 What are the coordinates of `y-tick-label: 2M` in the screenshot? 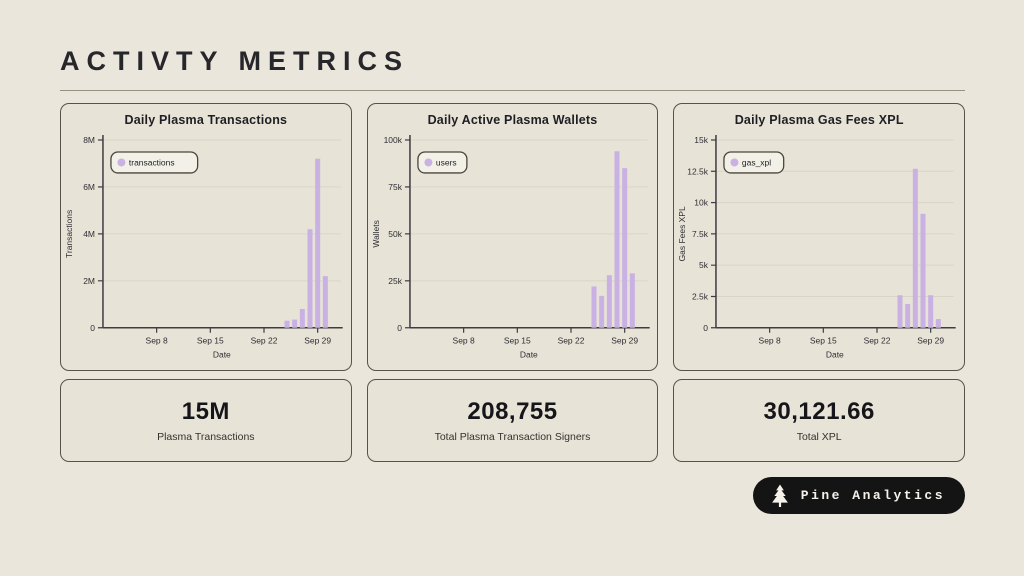 It's located at (89, 281).